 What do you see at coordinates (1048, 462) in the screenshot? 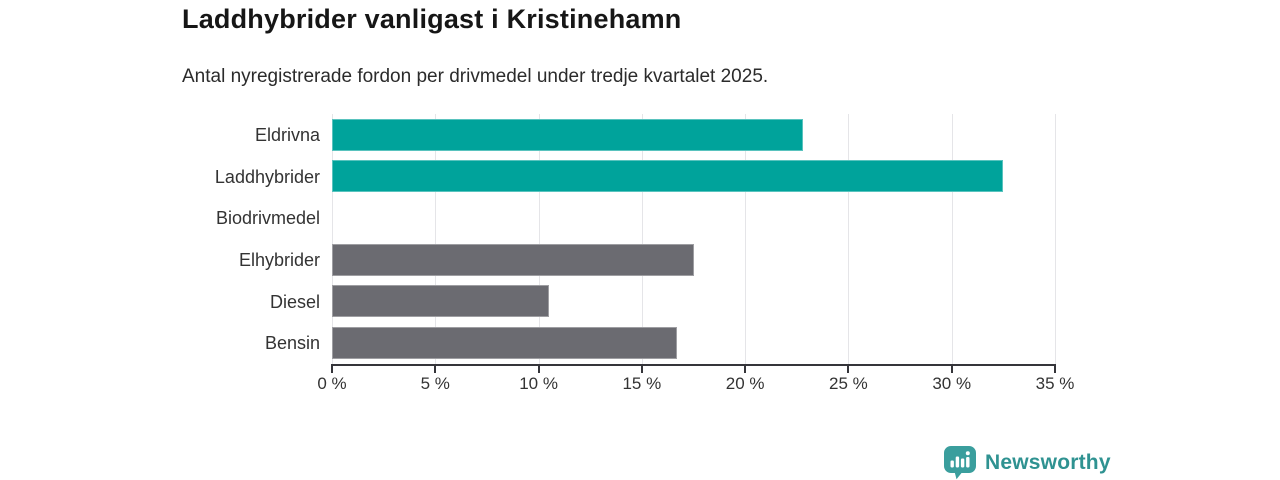
I see `newsworthy-logo-text: Newsworthy` at bounding box center [1048, 462].